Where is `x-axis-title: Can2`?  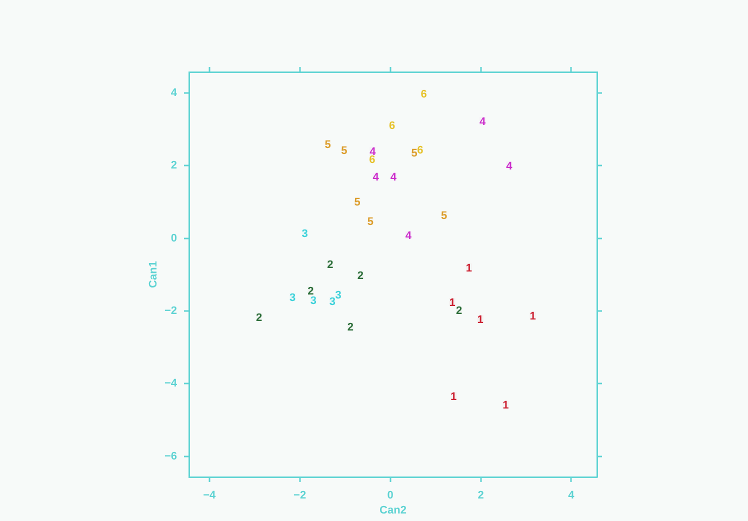 x-axis-title: Can2 is located at coordinates (393, 510).